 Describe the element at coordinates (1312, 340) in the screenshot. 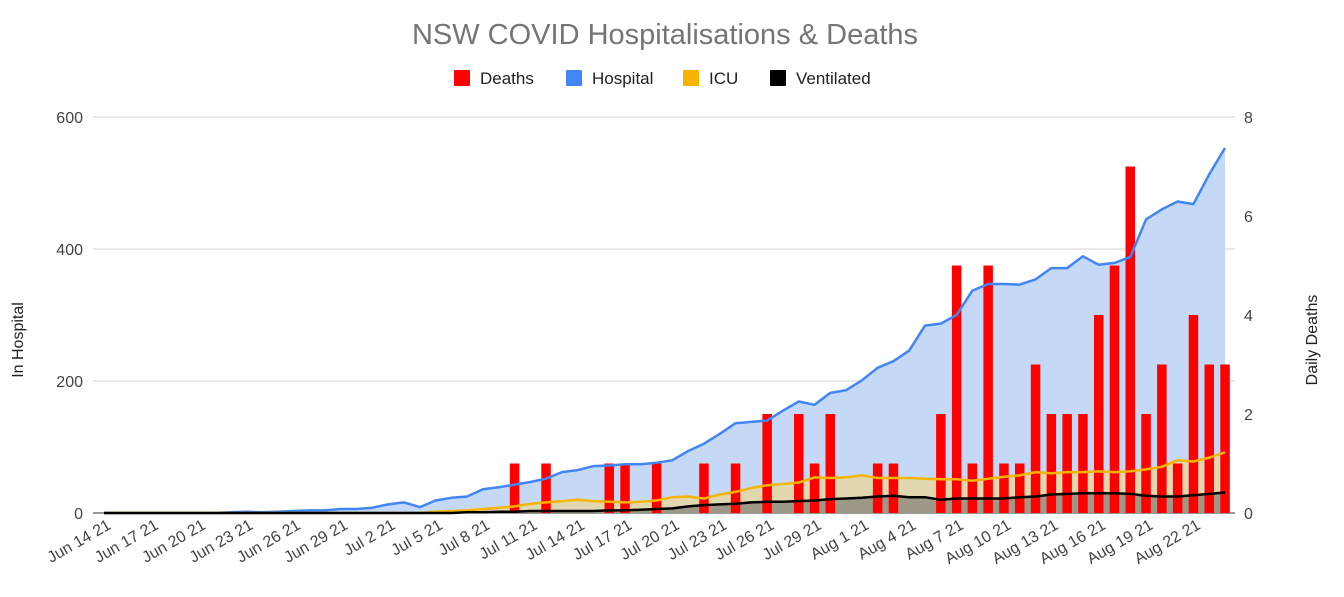

I see `y-right-axis-title: Daily Deaths` at that location.